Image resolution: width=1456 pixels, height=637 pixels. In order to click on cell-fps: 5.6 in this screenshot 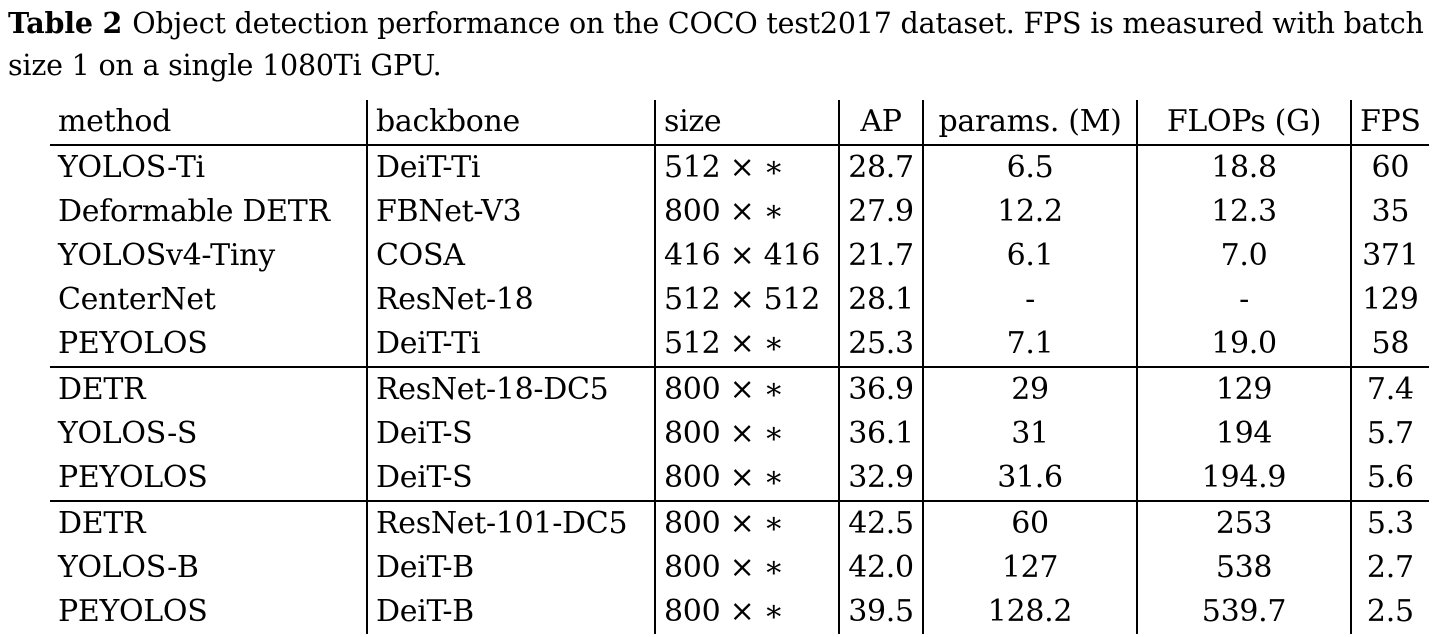, I will do `click(1389, 479)`.